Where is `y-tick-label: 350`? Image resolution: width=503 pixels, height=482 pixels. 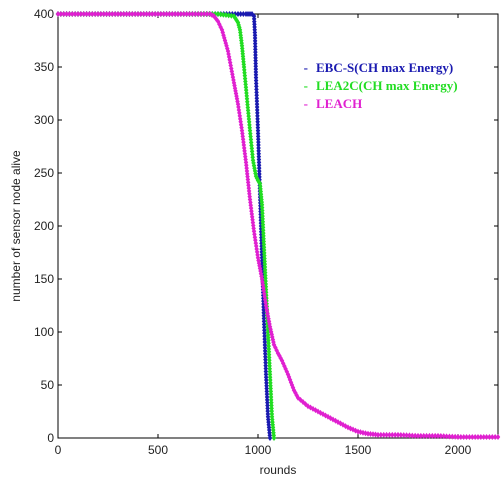
y-tick-label: 350 is located at coordinates (44, 67).